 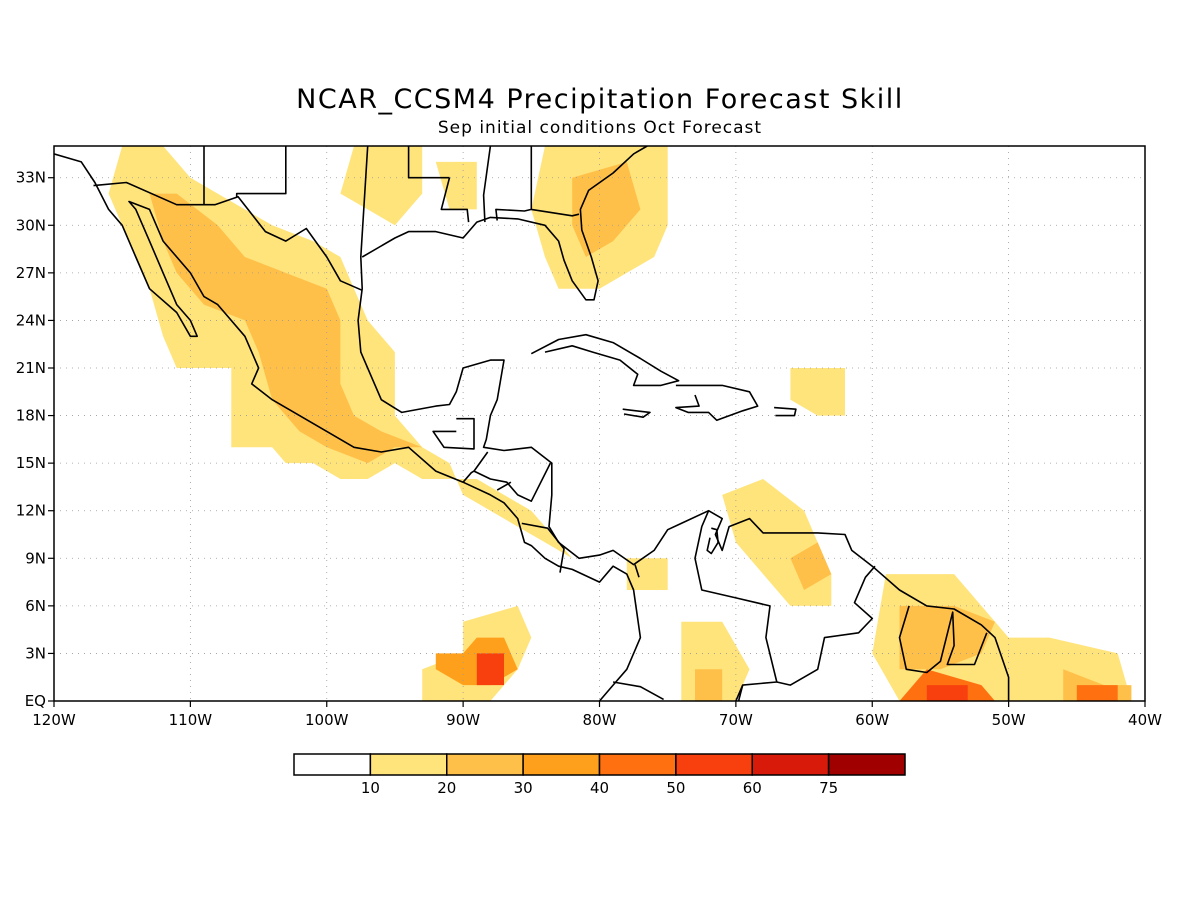 What do you see at coordinates (327, 720) in the screenshot?
I see `lon-tick-label: 100W` at bounding box center [327, 720].